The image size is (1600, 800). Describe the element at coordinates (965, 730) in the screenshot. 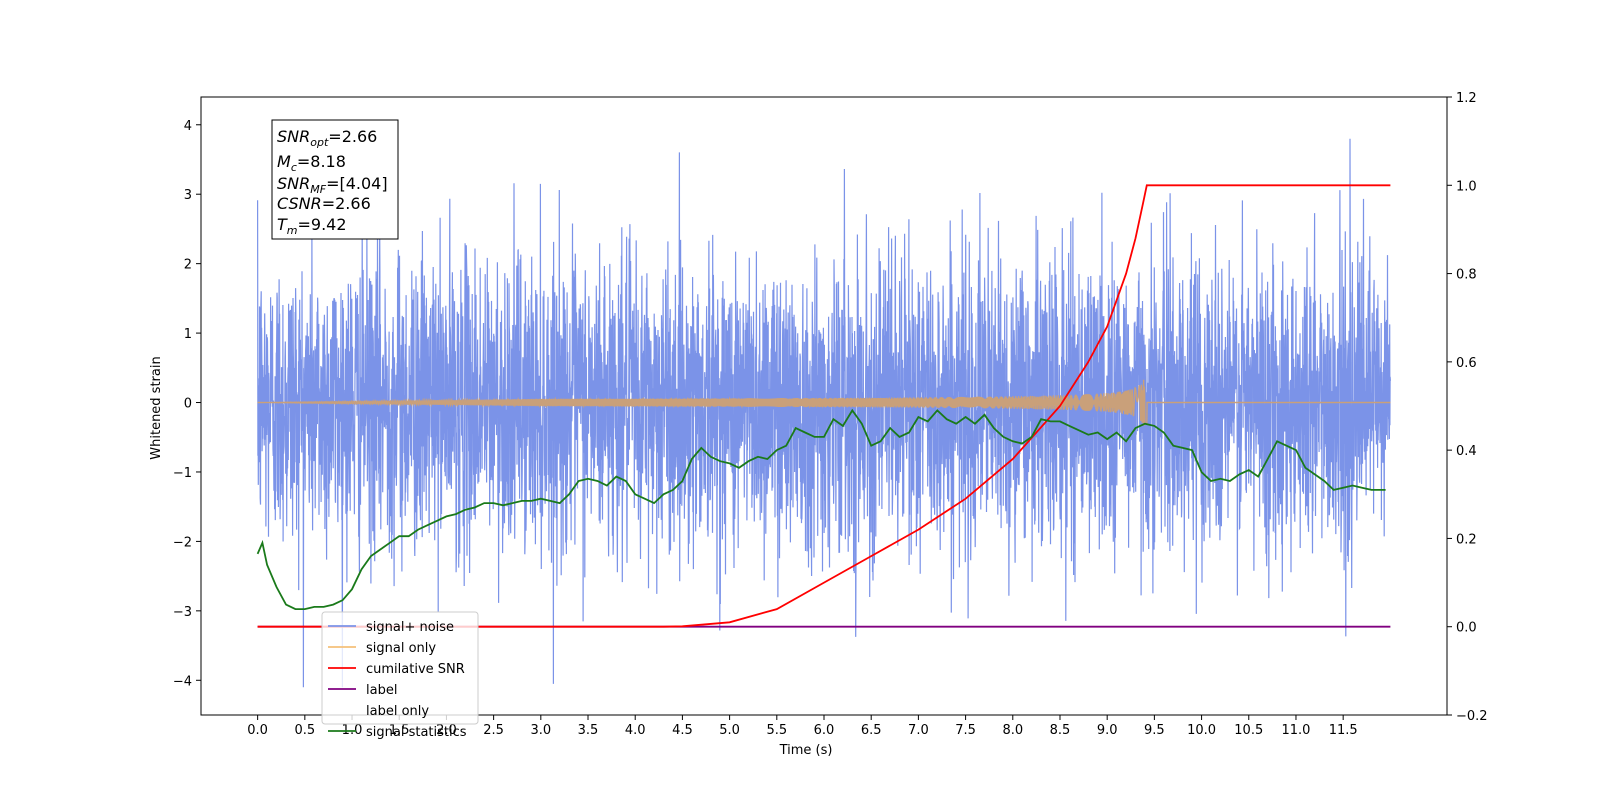

I see `x-tick-label: 7.5` at that location.